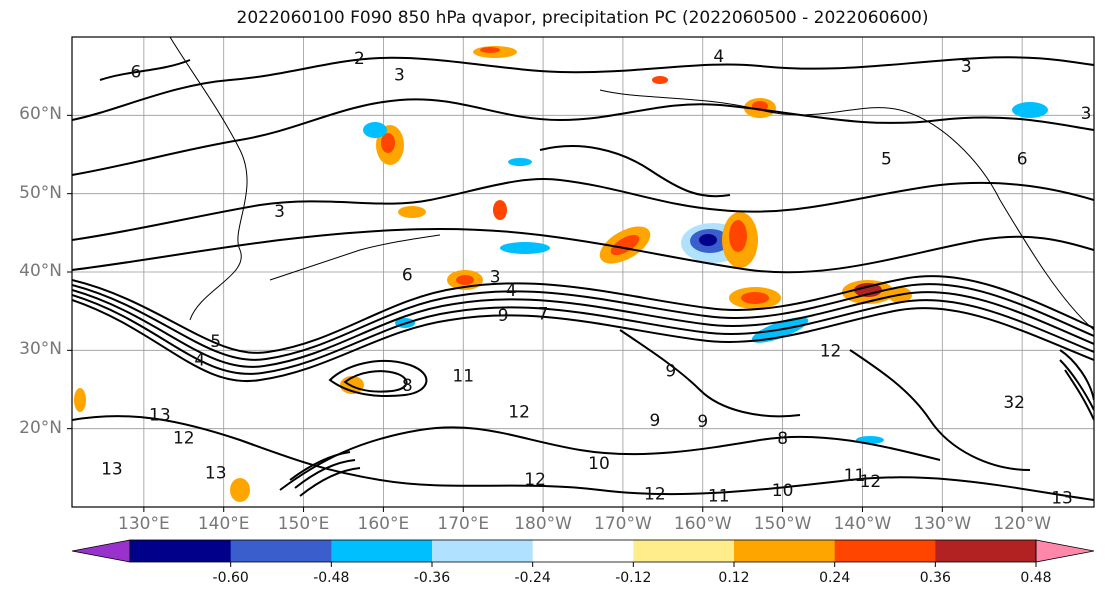 Image resolution: width=1105 pixels, height=601 pixels. What do you see at coordinates (623, 524) in the screenshot?
I see `lon-label: 170°W` at bounding box center [623, 524].